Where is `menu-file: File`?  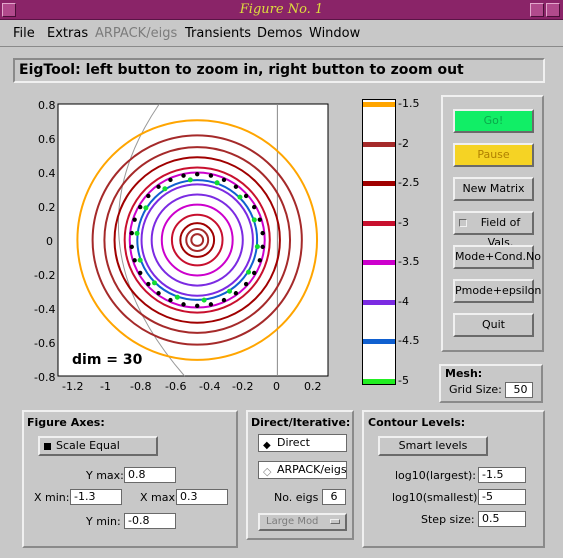
menu-file: File is located at coordinates (24, 33).